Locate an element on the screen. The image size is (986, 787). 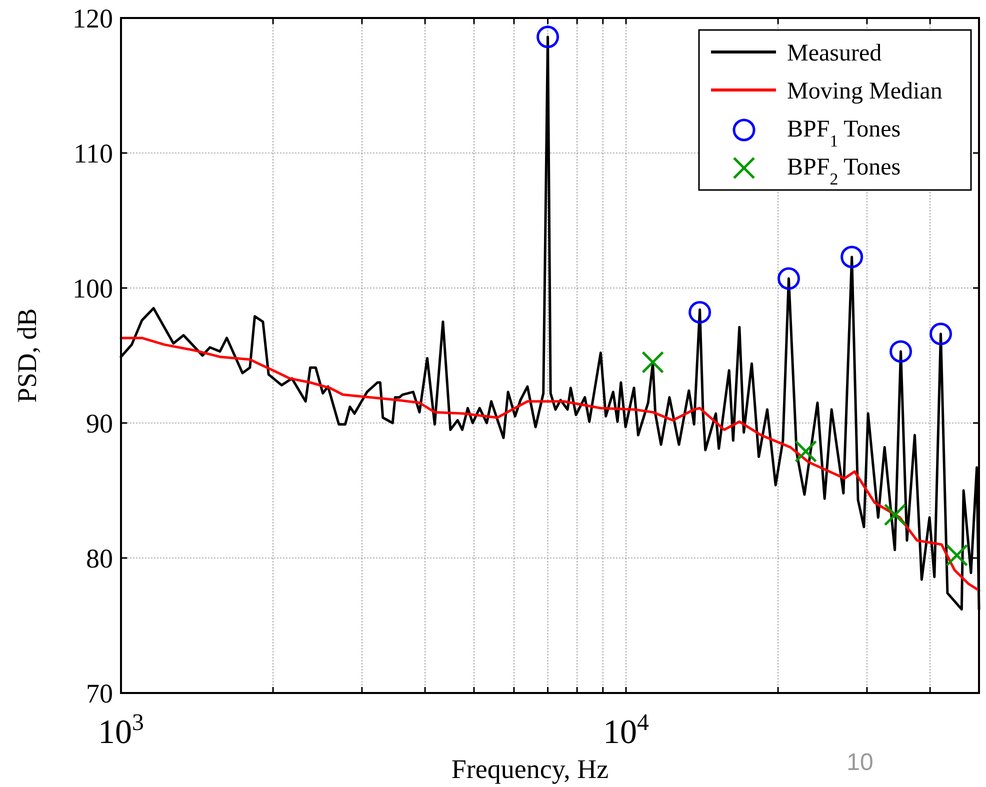
legend-label: BPF$_{2}$ Tones is located at coordinates (844, 171).